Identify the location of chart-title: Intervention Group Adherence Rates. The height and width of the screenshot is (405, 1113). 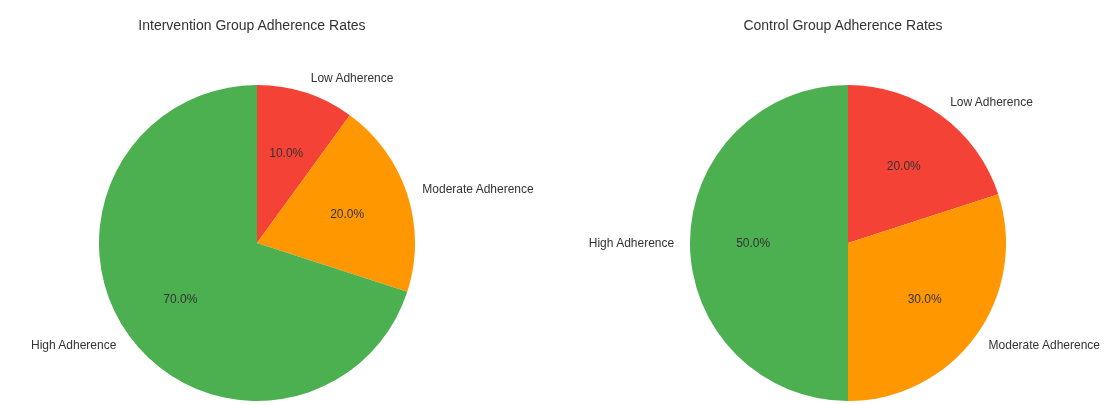
(252, 25).